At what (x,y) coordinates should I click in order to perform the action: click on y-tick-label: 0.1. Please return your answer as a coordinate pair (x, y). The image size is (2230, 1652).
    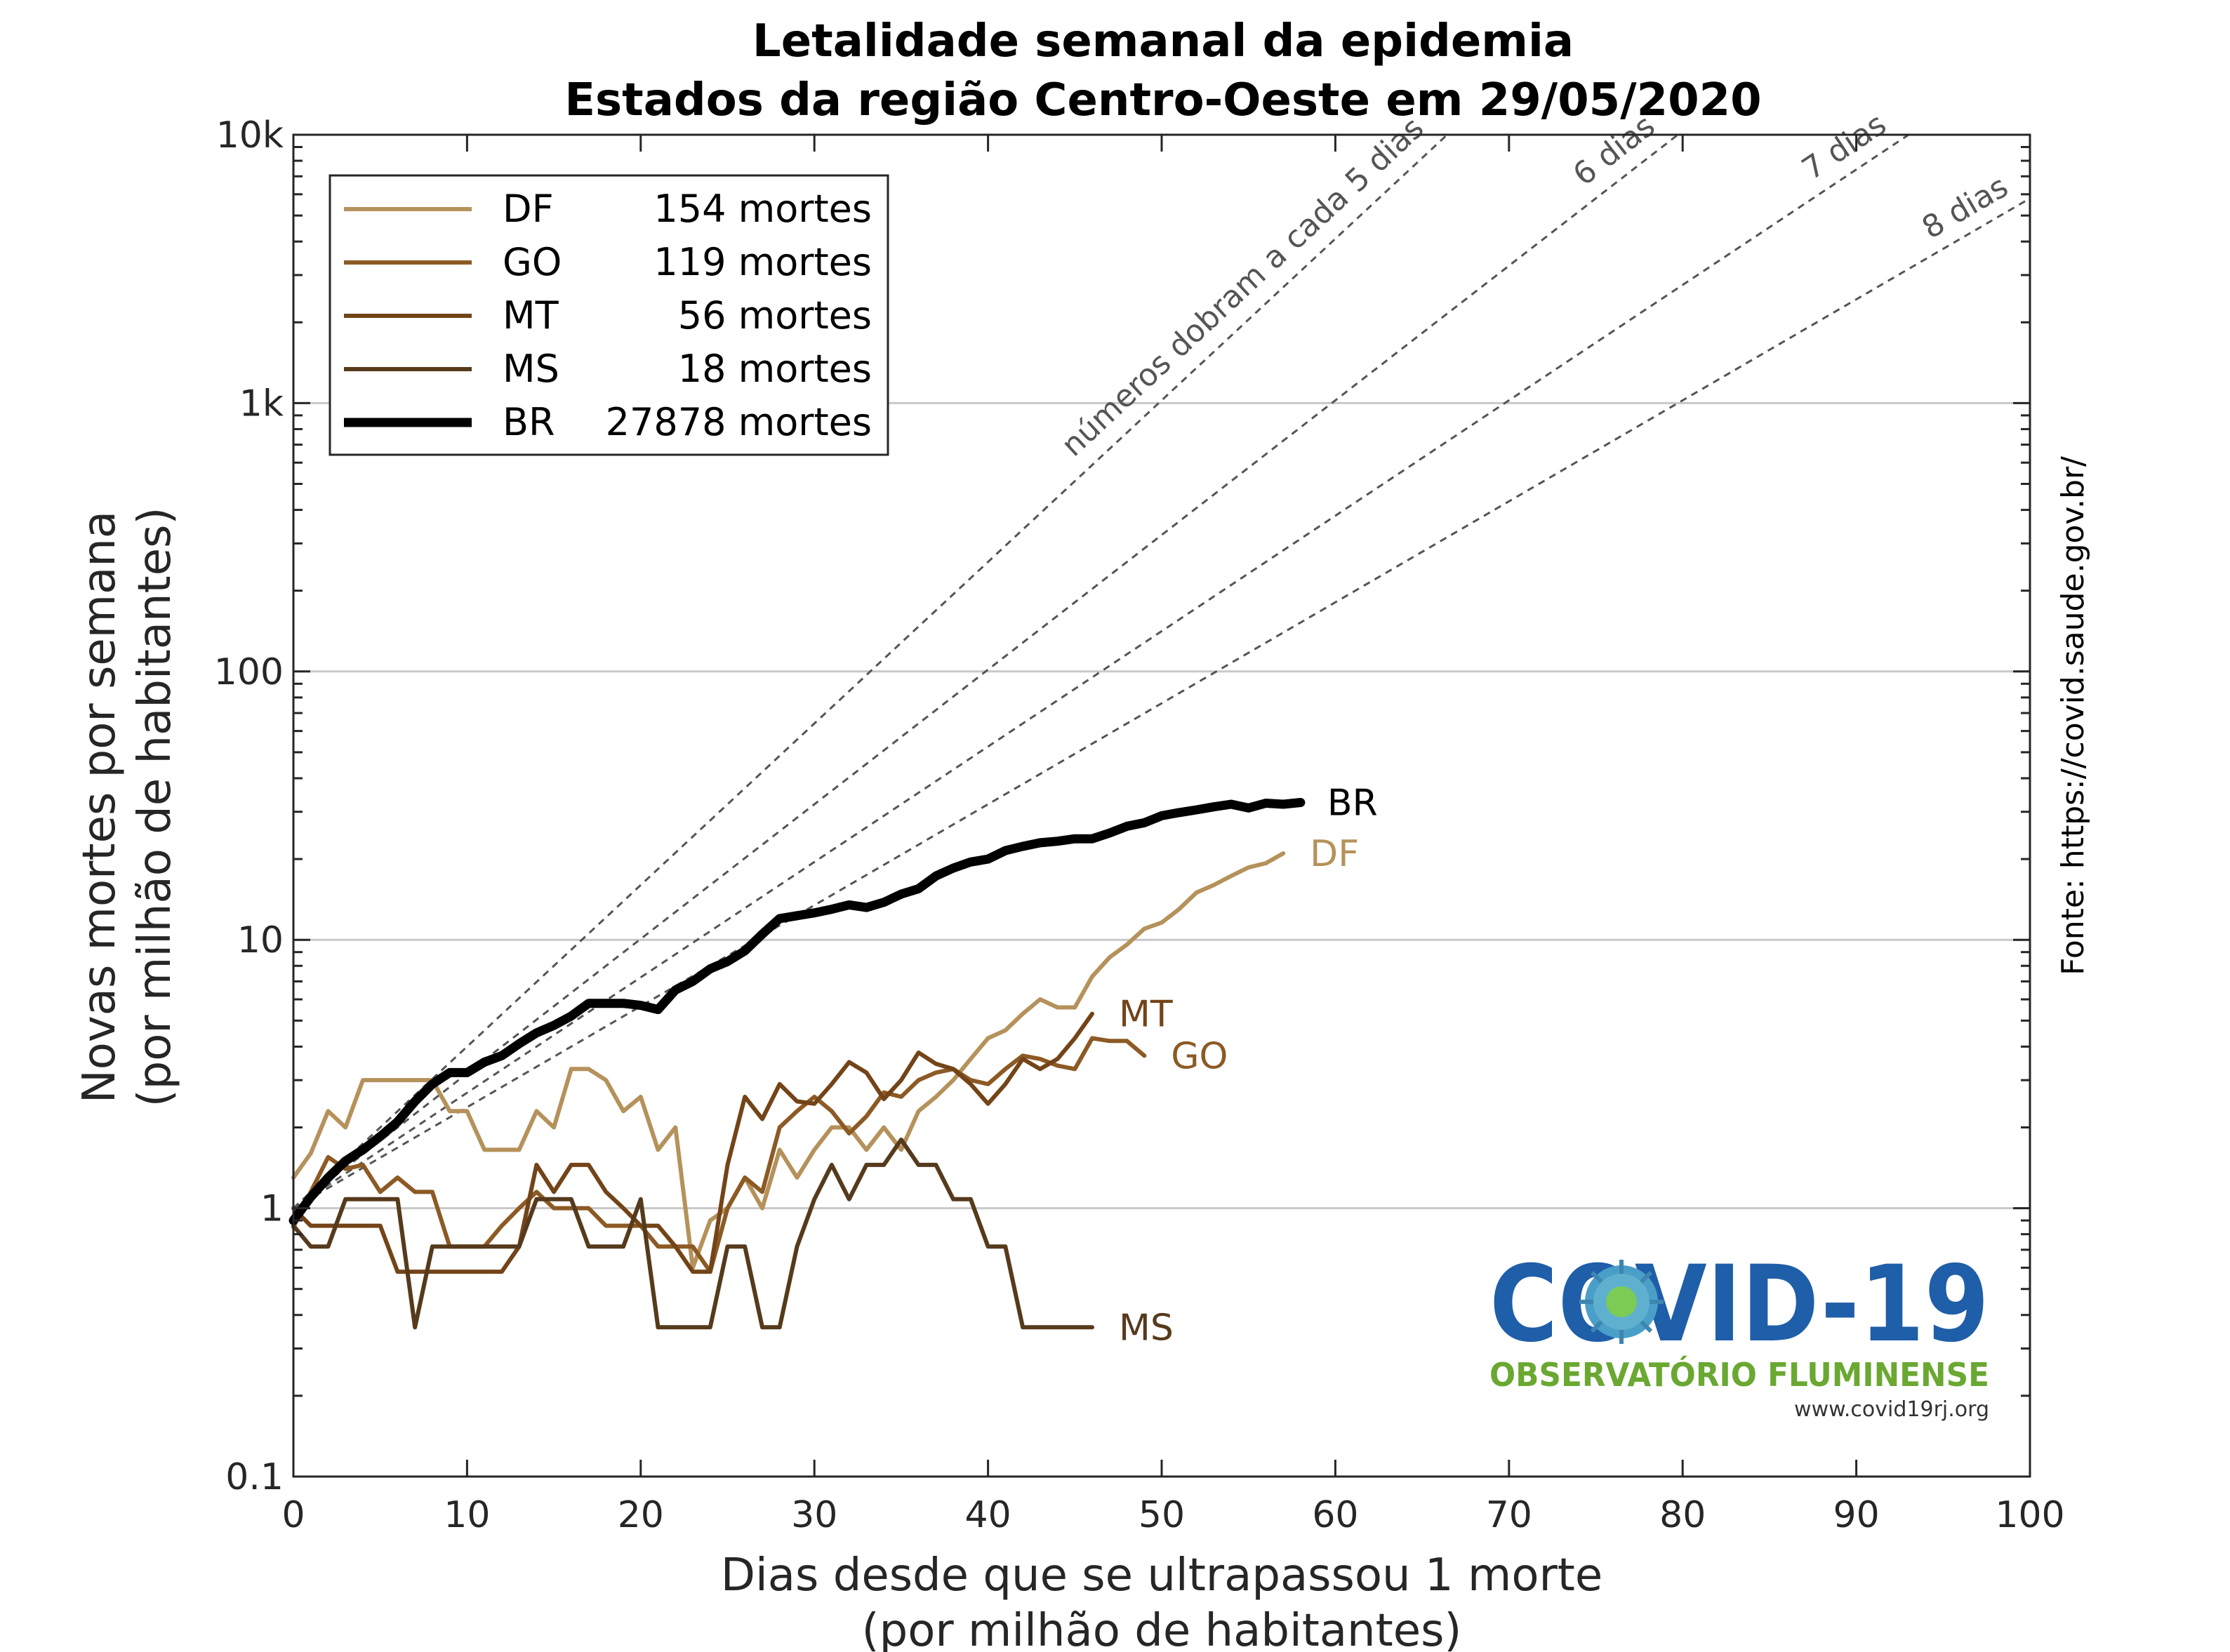
    Looking at the image, I should click on (255, 1477).